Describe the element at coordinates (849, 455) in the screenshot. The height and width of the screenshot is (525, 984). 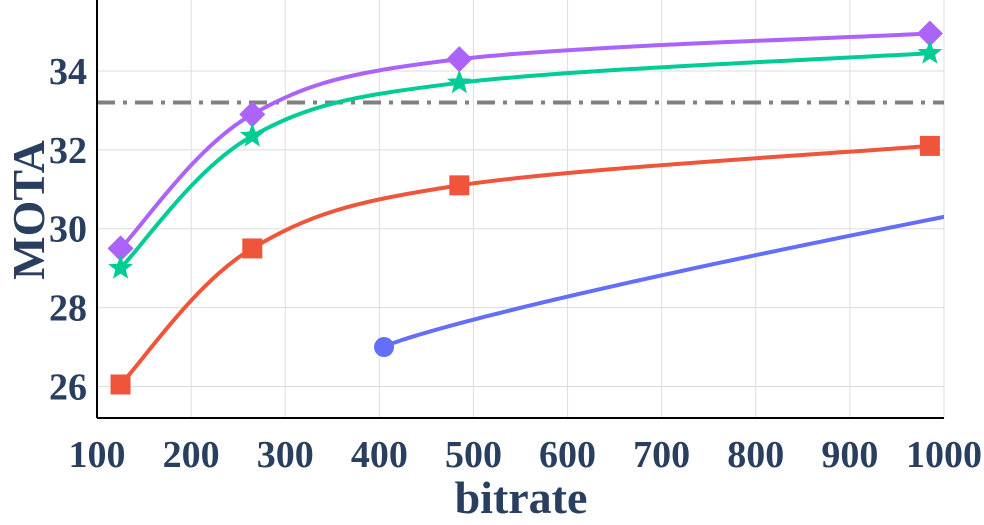
I see `x-tick-label: 900` at that location.